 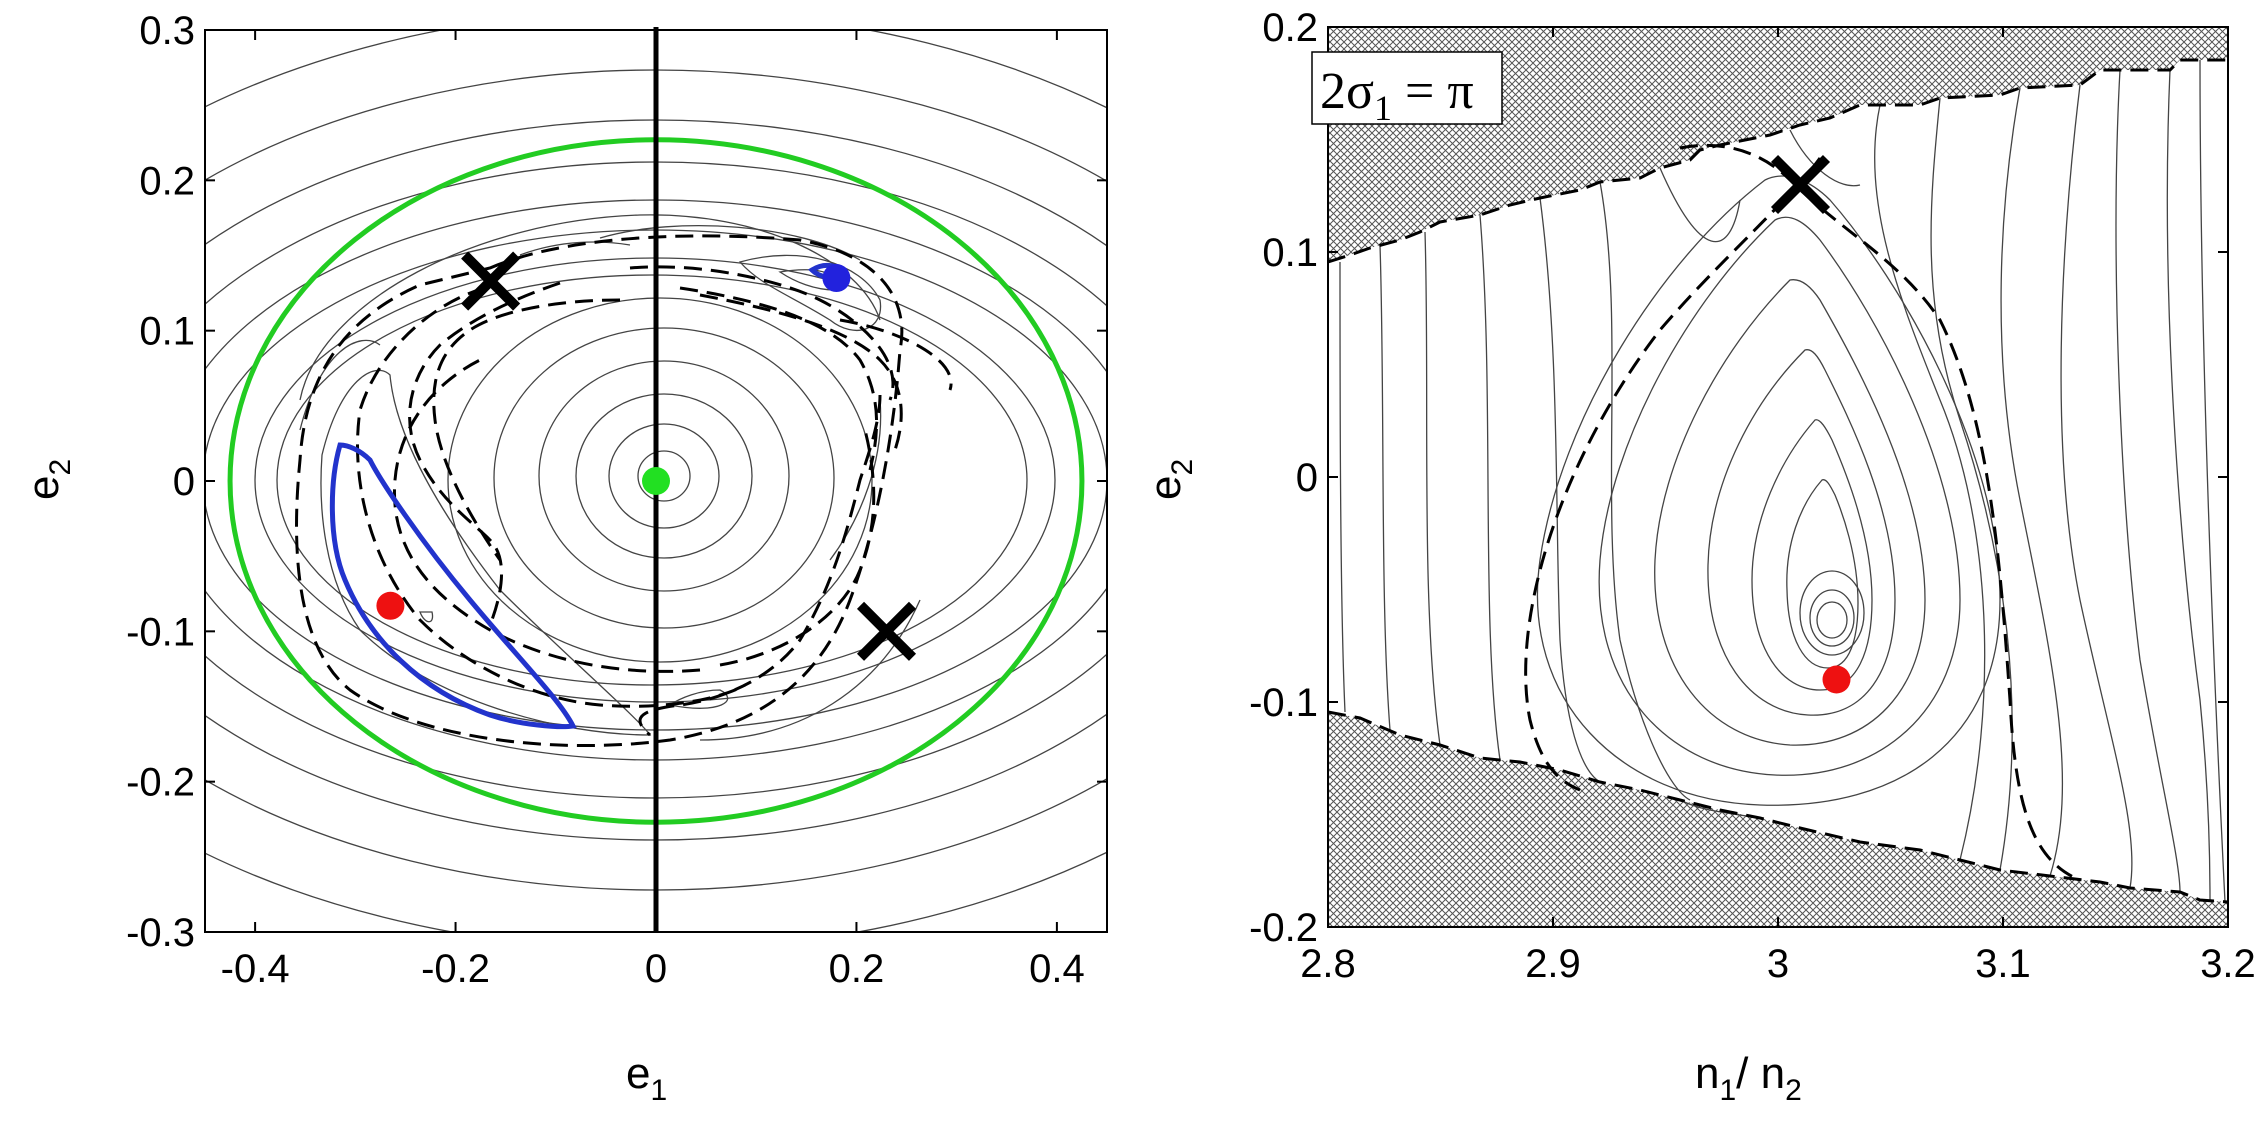 I want to click on left-ytick-label: 0.2, so click(x=167, y=181).